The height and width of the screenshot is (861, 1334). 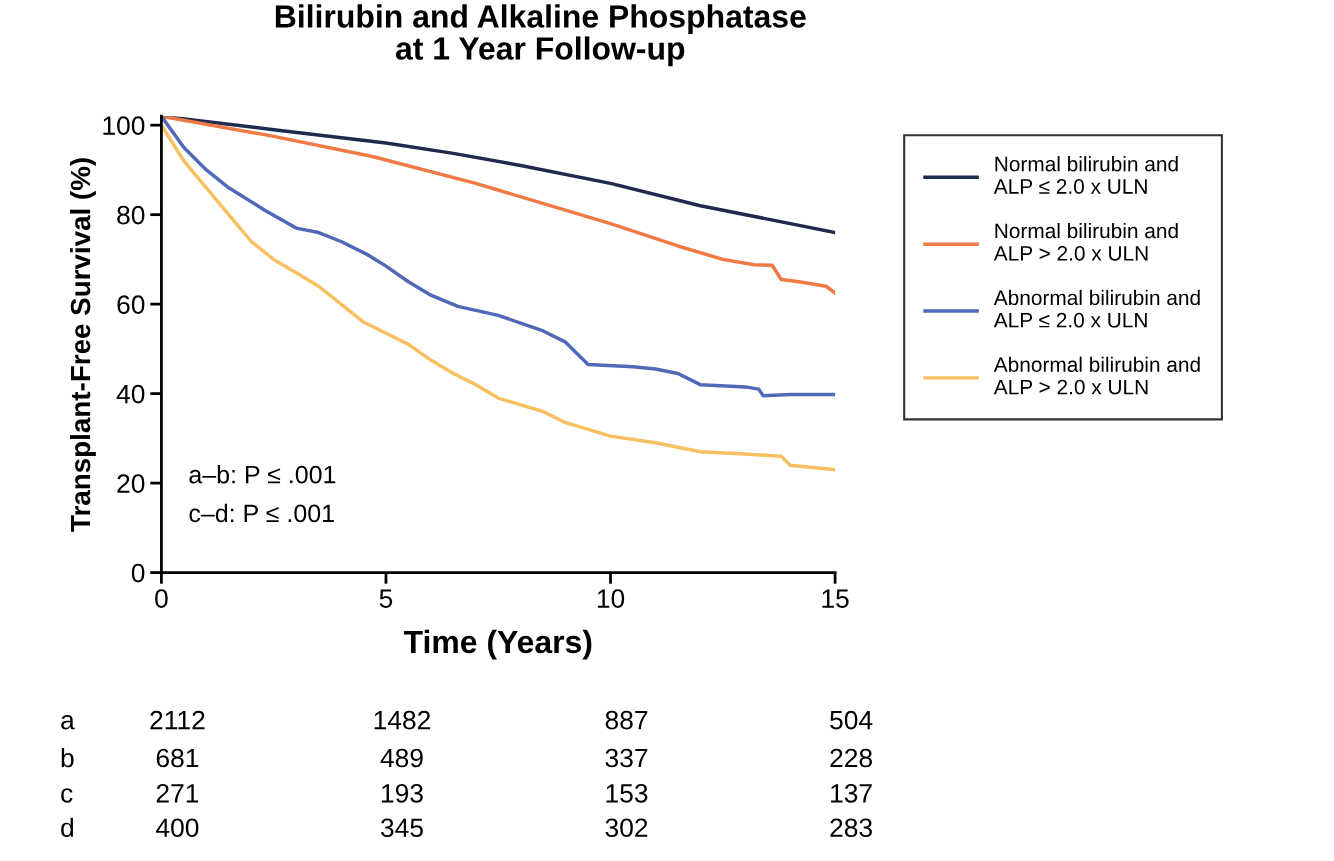 I want to click on legend-label: Normal bilirubin and ALP ≤ 2.0 x ULN, so click(x=1085, y=175).